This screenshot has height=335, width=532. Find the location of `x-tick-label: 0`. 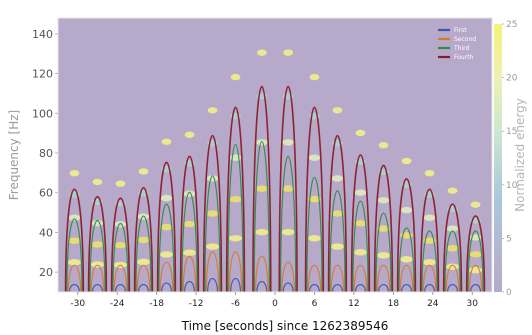

x-tick-label: 0 is located at coordinates (275, 304).